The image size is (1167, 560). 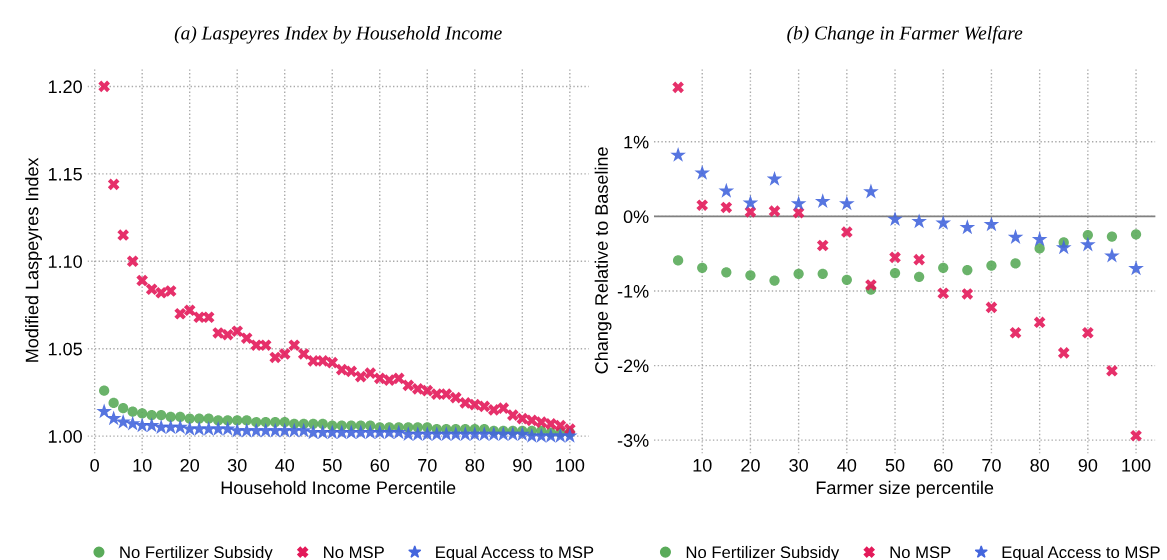 What do you see at coordinates (338, 34) in the screenshot?
I see `chart-title: (a) Laspeyres Index by Household Income` at bounding box center [338, 34].